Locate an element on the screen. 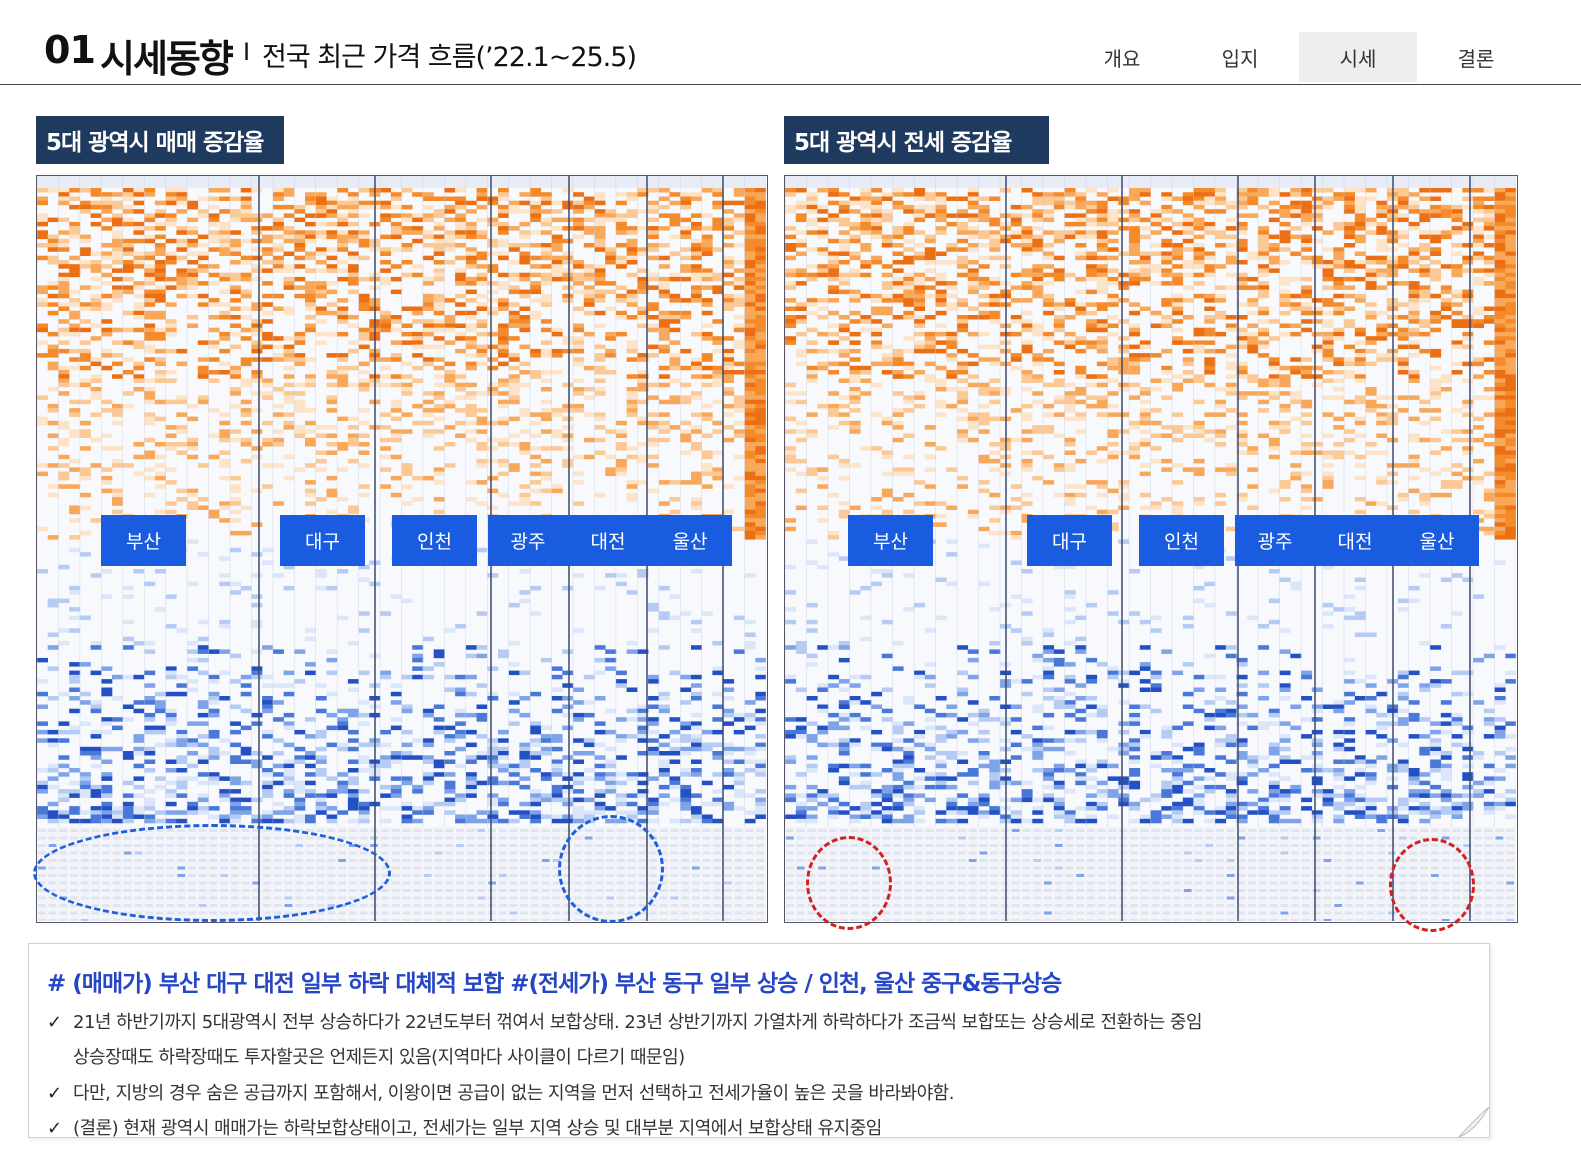 The image size is (1581, 1167). top-nav: 개요 입지 시세 결론 is located at coordinates (1299, 57).